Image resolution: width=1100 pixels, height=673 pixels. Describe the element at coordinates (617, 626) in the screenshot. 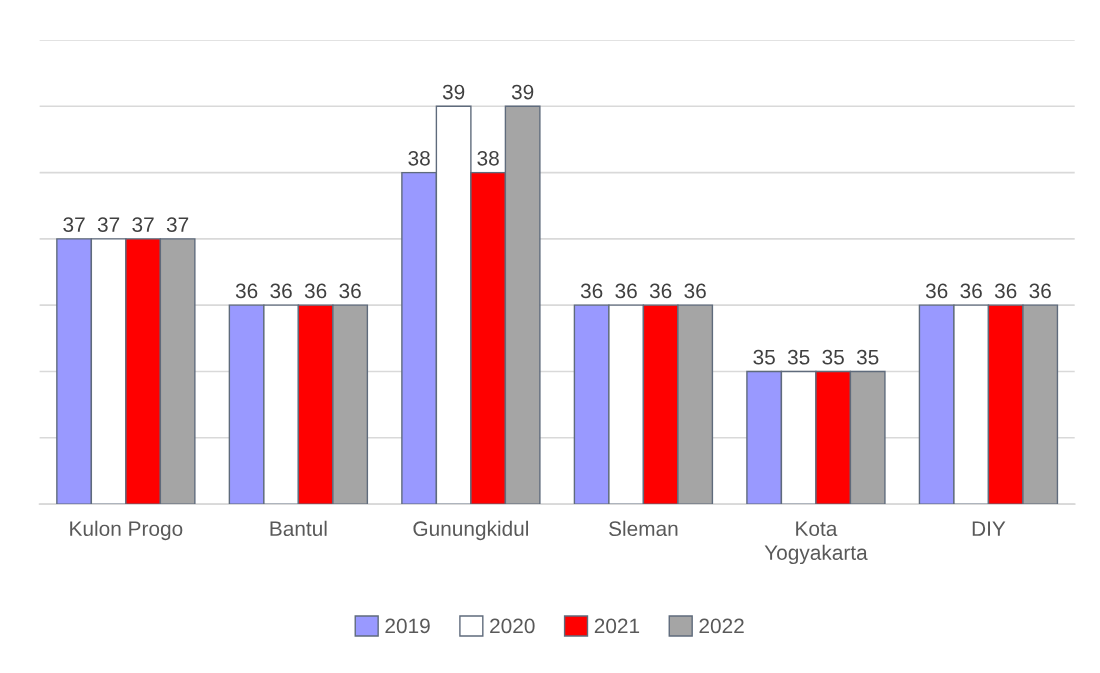

I see `legend-label: 2021` at that location.